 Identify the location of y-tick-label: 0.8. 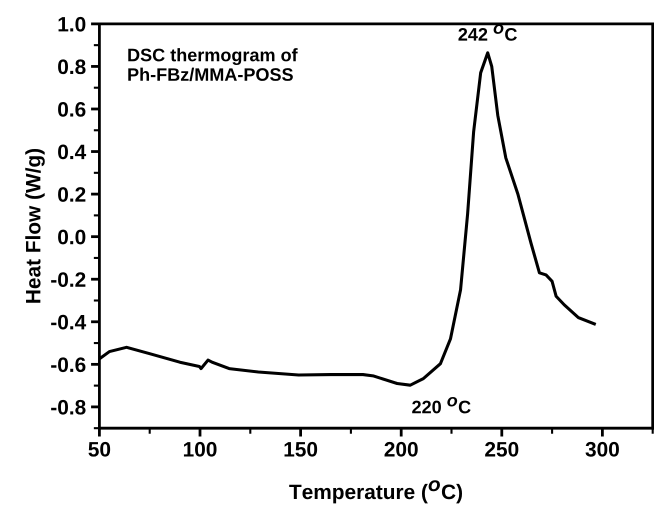
(72, 66).